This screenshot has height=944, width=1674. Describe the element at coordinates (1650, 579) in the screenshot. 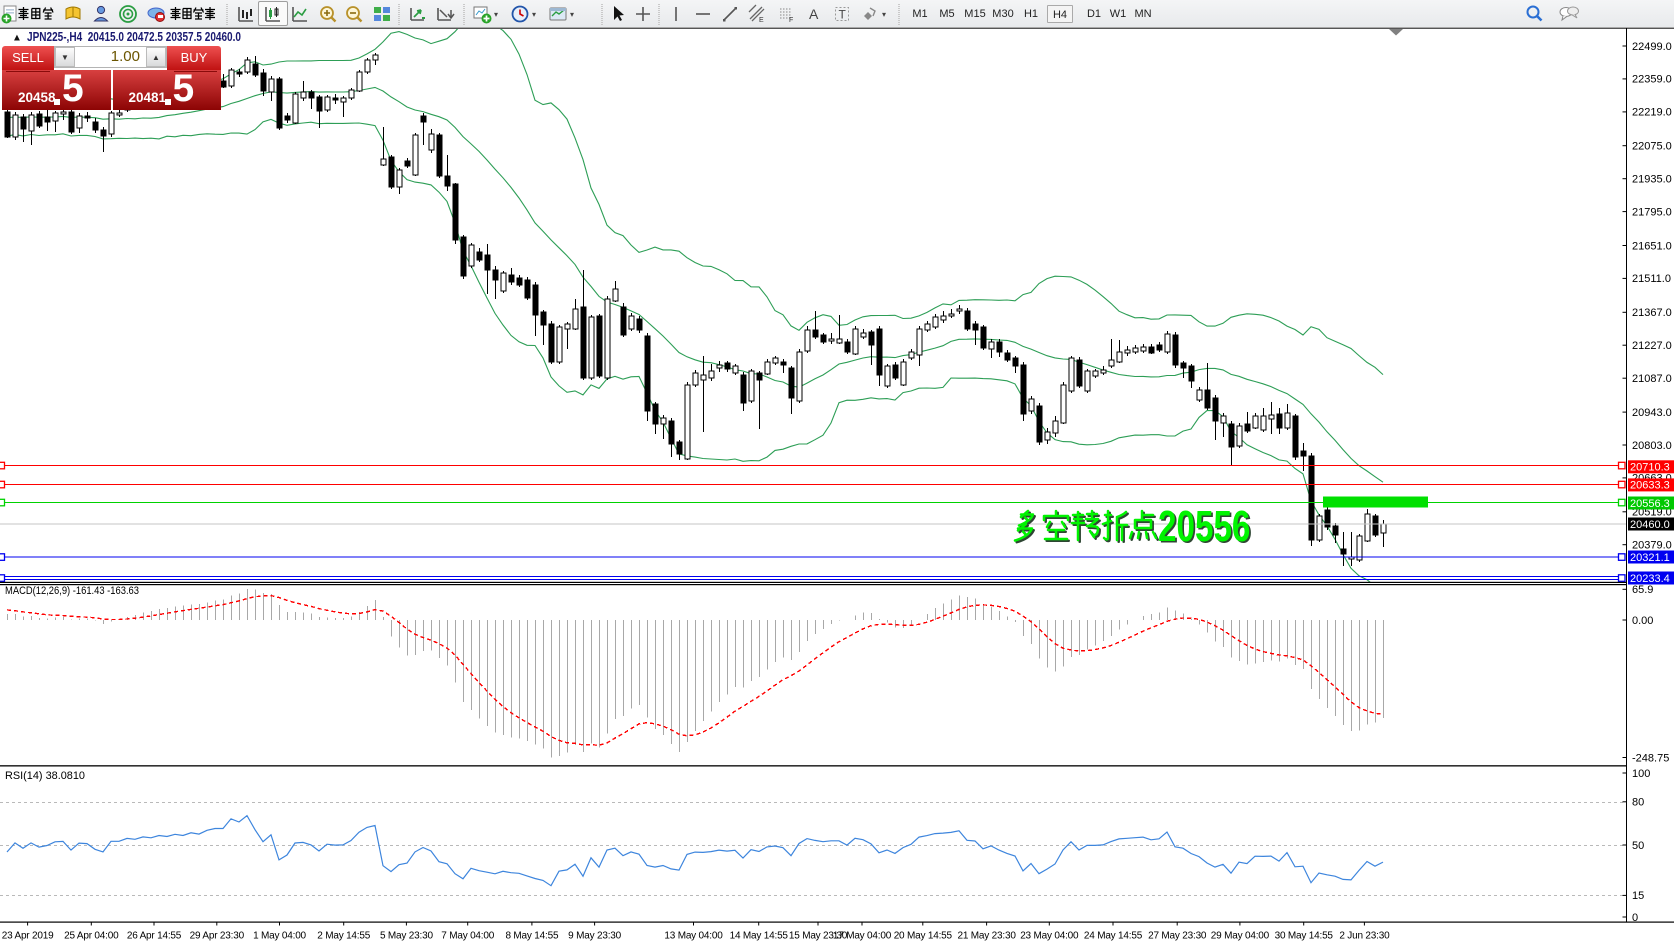

I see `svg-text: 20233.4` at that location.